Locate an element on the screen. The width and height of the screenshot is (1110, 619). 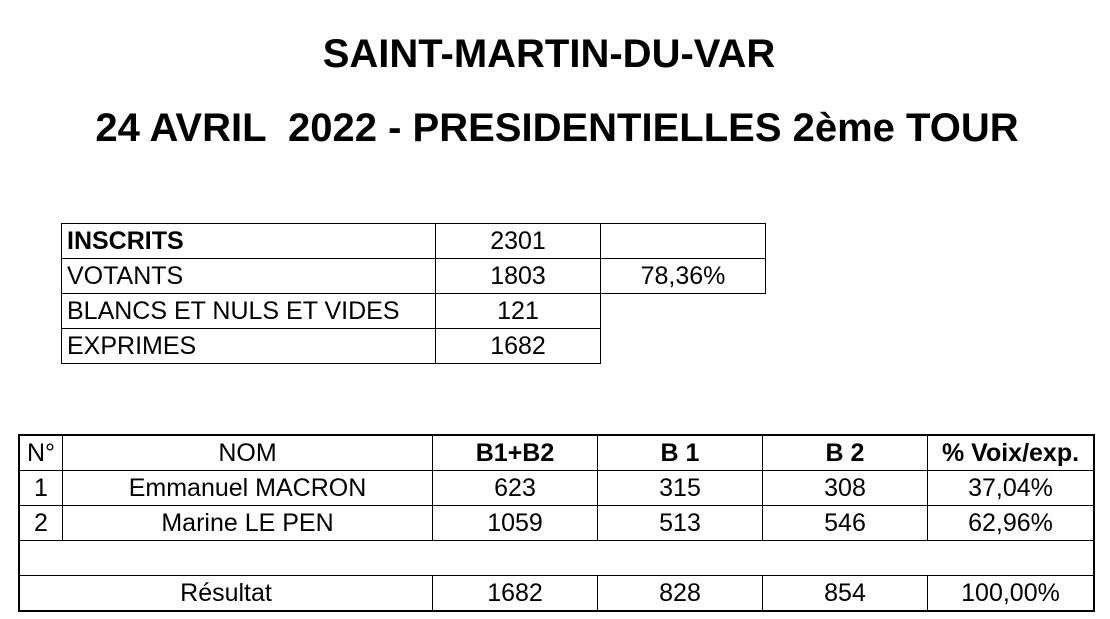
candidate-pct: 62,96% is located at coordinates (1011, 523).